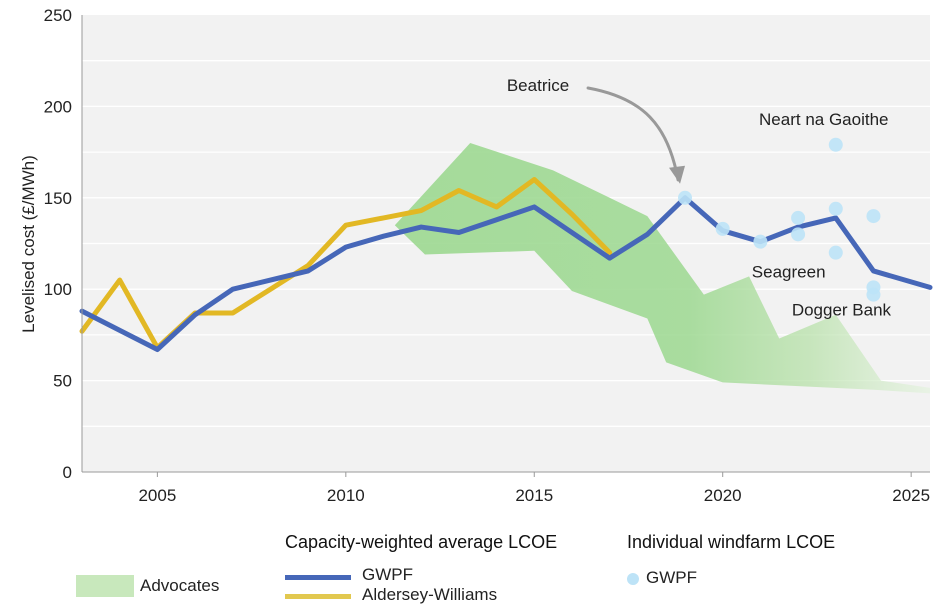  I want to click on x-tick-label: 2025, so click(911, 495).